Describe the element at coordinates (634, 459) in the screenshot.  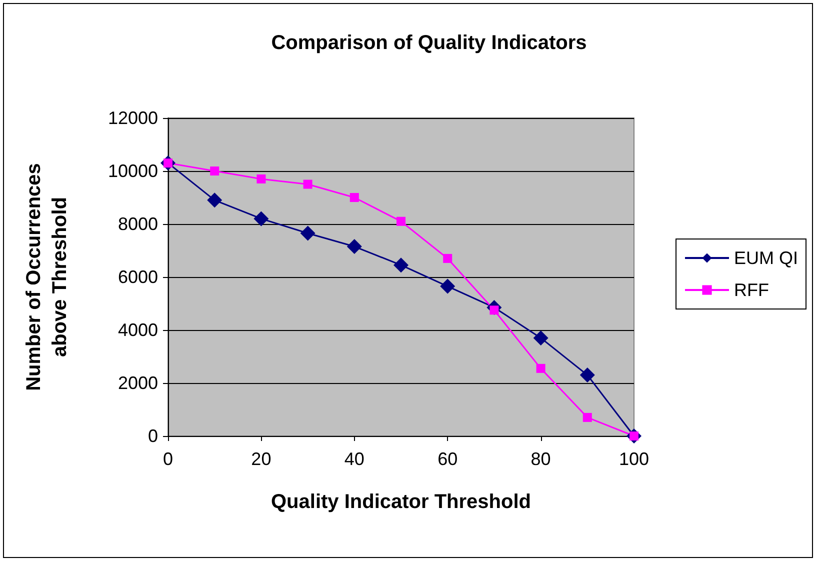
I see `x-tick-label: 100` at that location.